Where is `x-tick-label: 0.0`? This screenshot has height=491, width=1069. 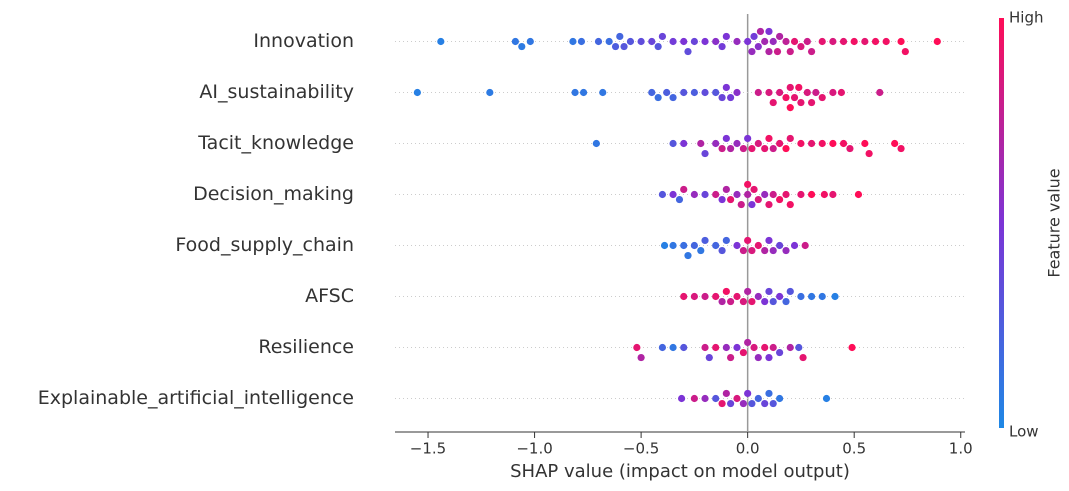
x-tick-label: 0.0 is located at coordinates (748, 449).